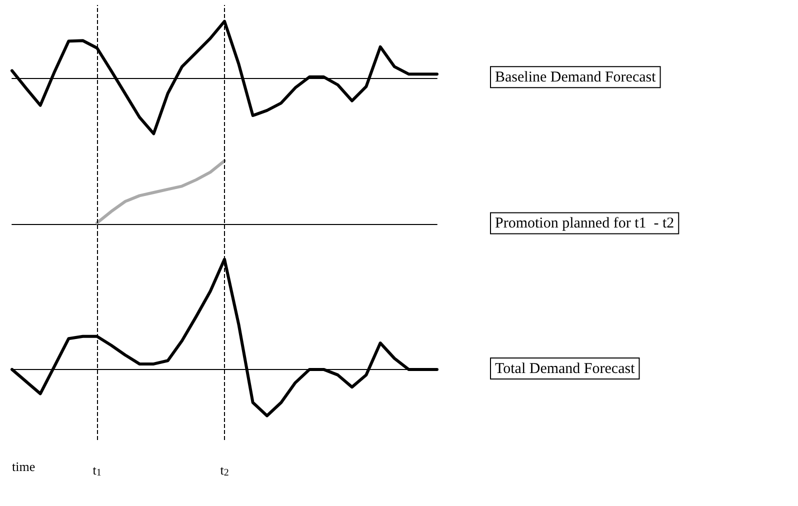  Describe the element at coordinates (584, 224) in the screenshot. I see `text: Promotion planned for t1 - t2` at that location.